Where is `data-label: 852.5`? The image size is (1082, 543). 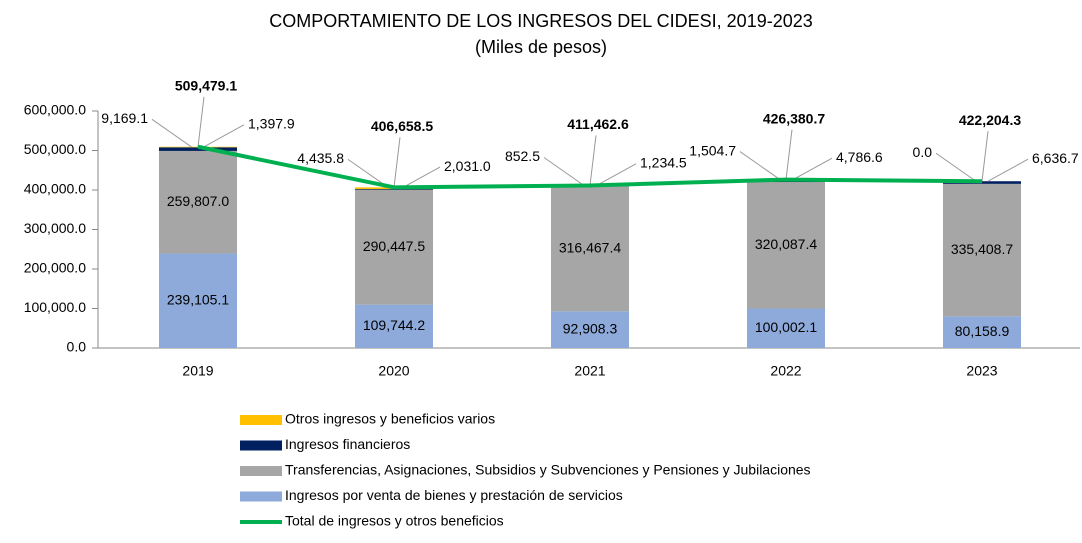 data-label: 852.5 is located at coordinates (522, 156).